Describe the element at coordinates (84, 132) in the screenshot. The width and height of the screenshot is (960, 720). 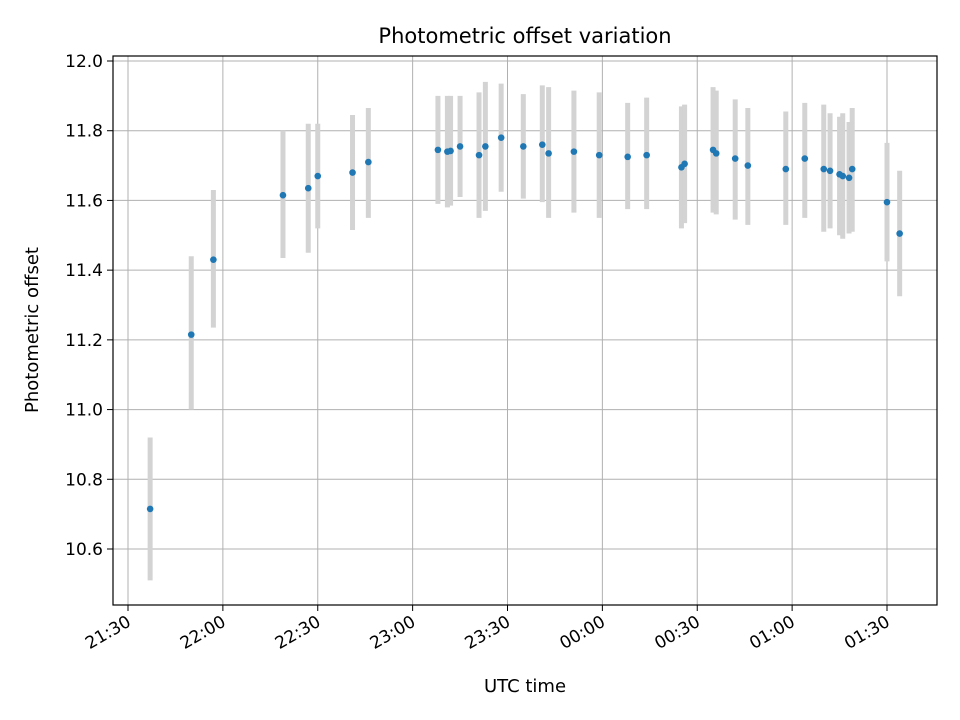
I see `y-tick-label: 11.8` at that location.